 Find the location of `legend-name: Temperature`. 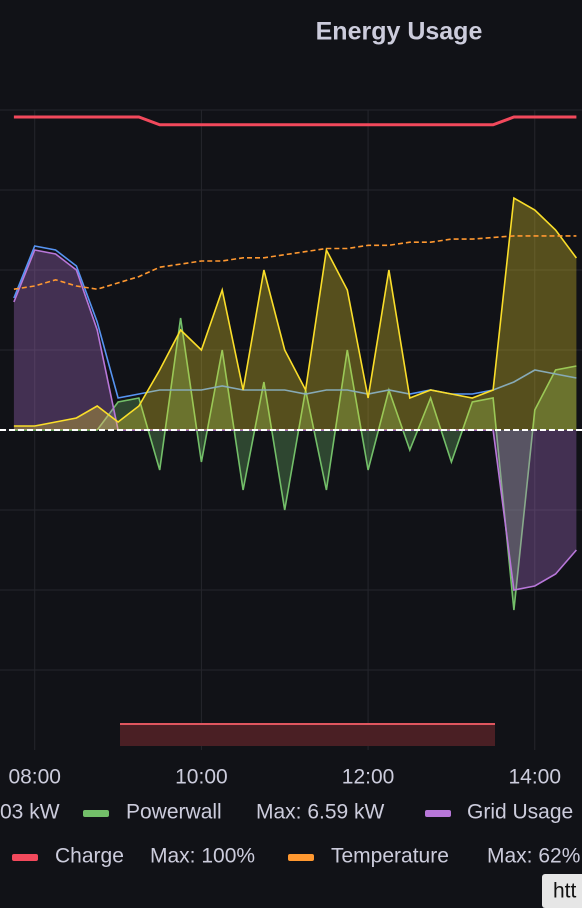

legend-name: Temperature is located at coordinates (390, 856).